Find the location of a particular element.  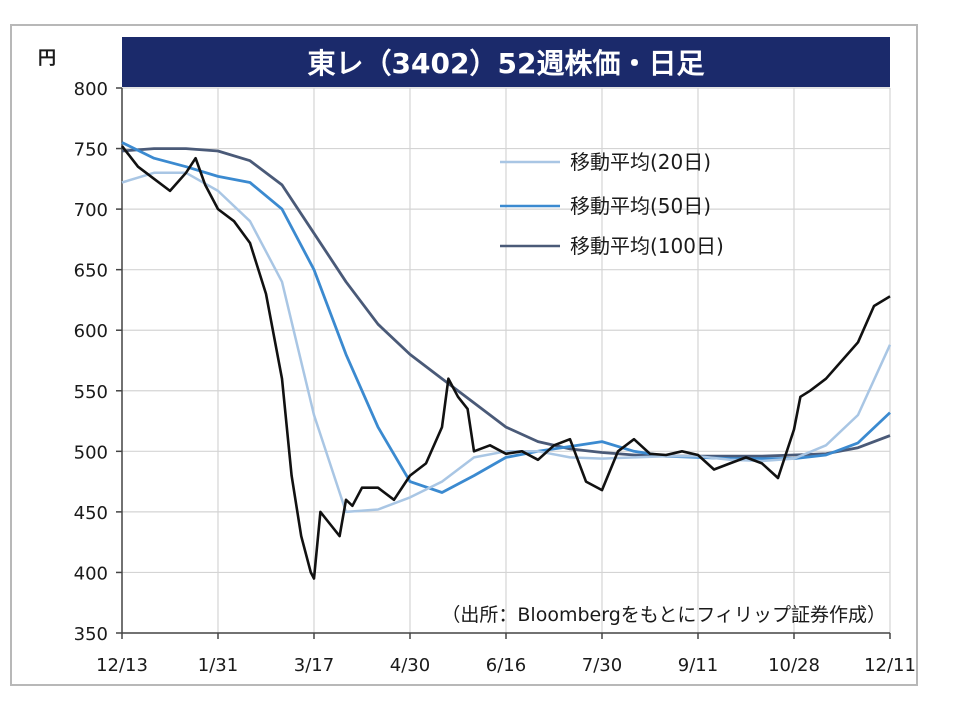

y-tick-label-650: 650 is located at coordinates (91, 271).